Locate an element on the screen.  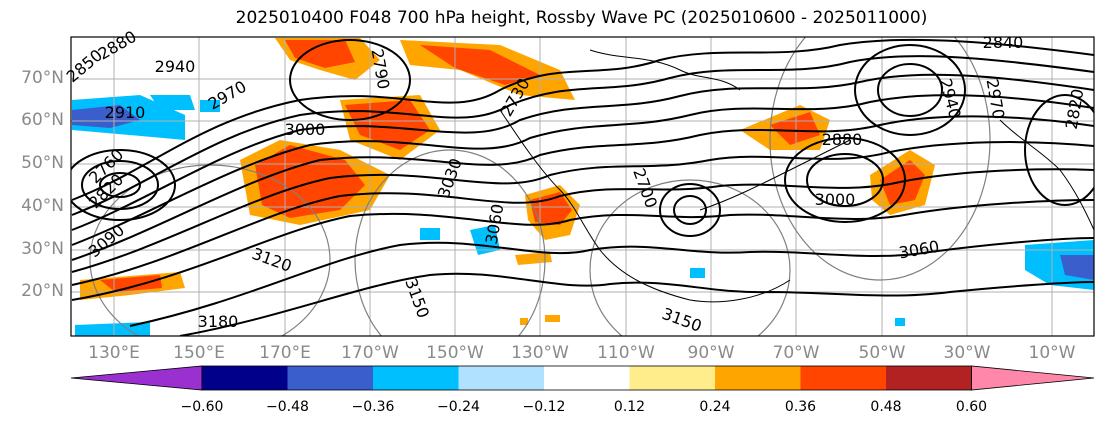
contour-label: 2820 is located at coordinates (1075, 108).